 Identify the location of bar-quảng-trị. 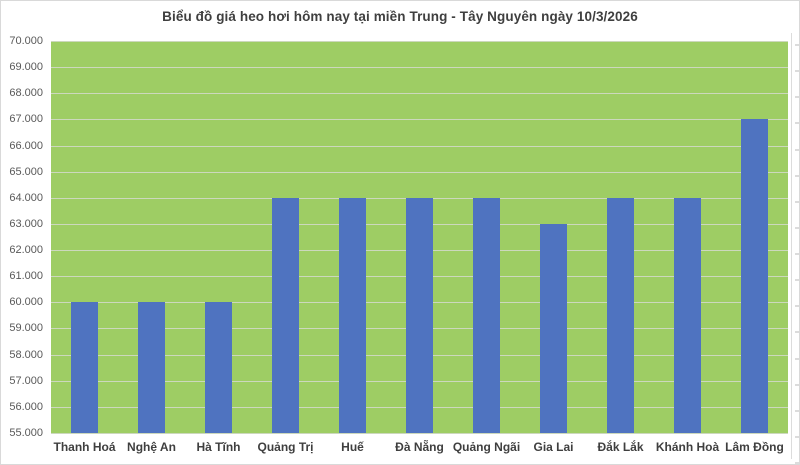
(285, 315).